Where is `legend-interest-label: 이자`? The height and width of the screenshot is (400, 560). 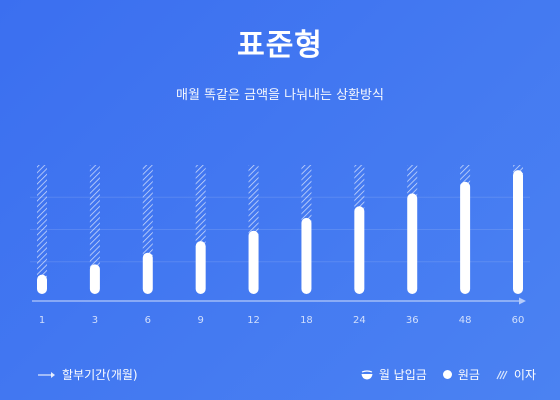
legend-interest-label: 이자 is located at coordinates (524, 375).